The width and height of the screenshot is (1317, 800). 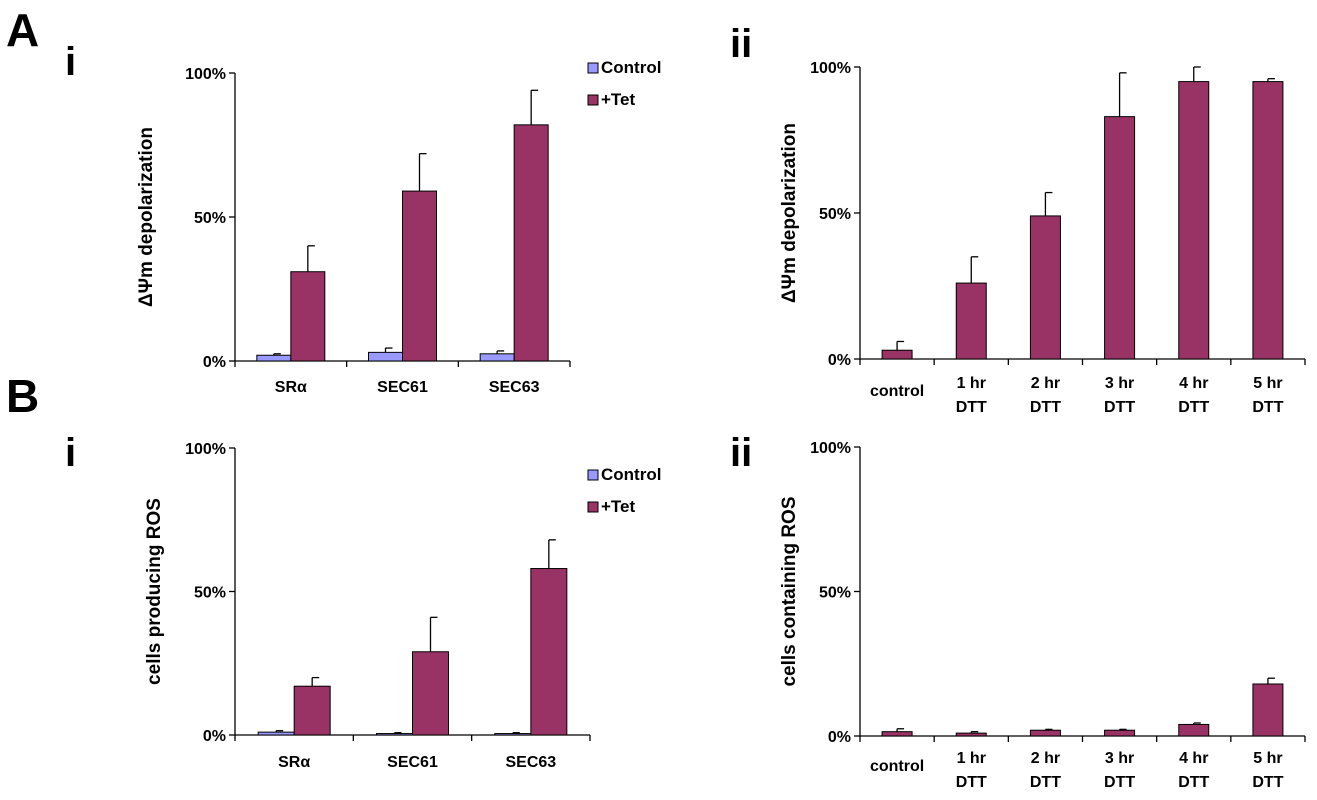 I want to click on panel-letter-b: B, so click(x=22, y=396).